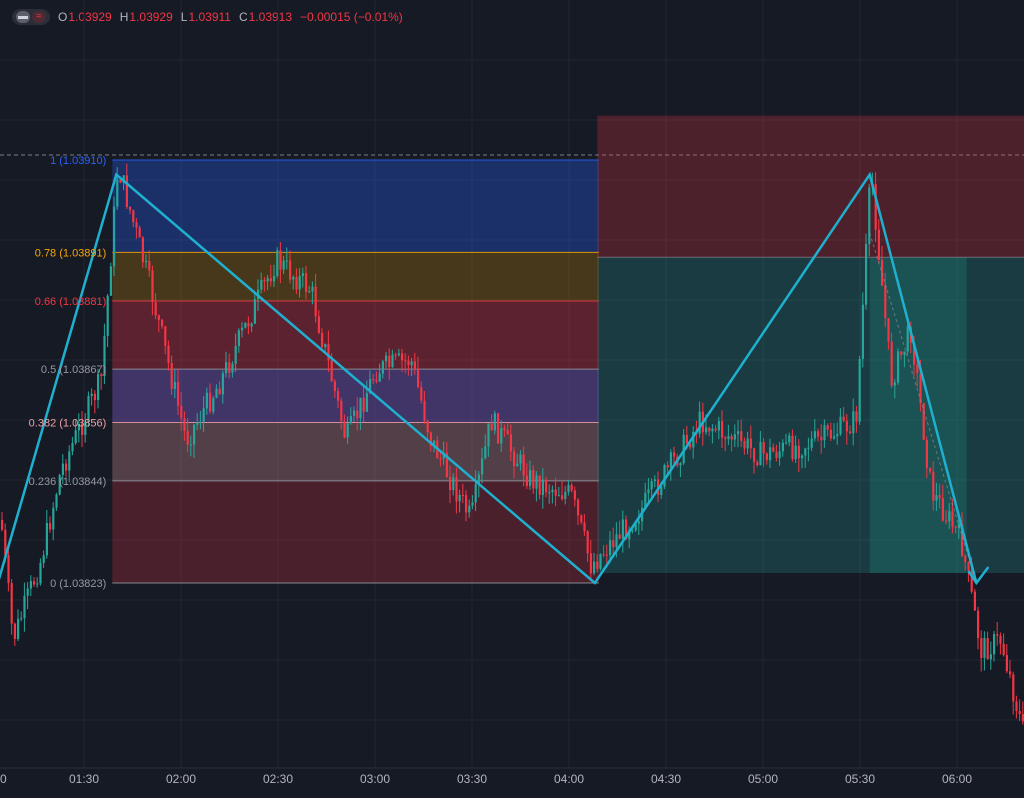 The image size is (1024, 798). What do you see at coordinates (31, 17) in the screenshot?
I see `legend-toggle: ▬ ≈` at bounding box center [31, 17].